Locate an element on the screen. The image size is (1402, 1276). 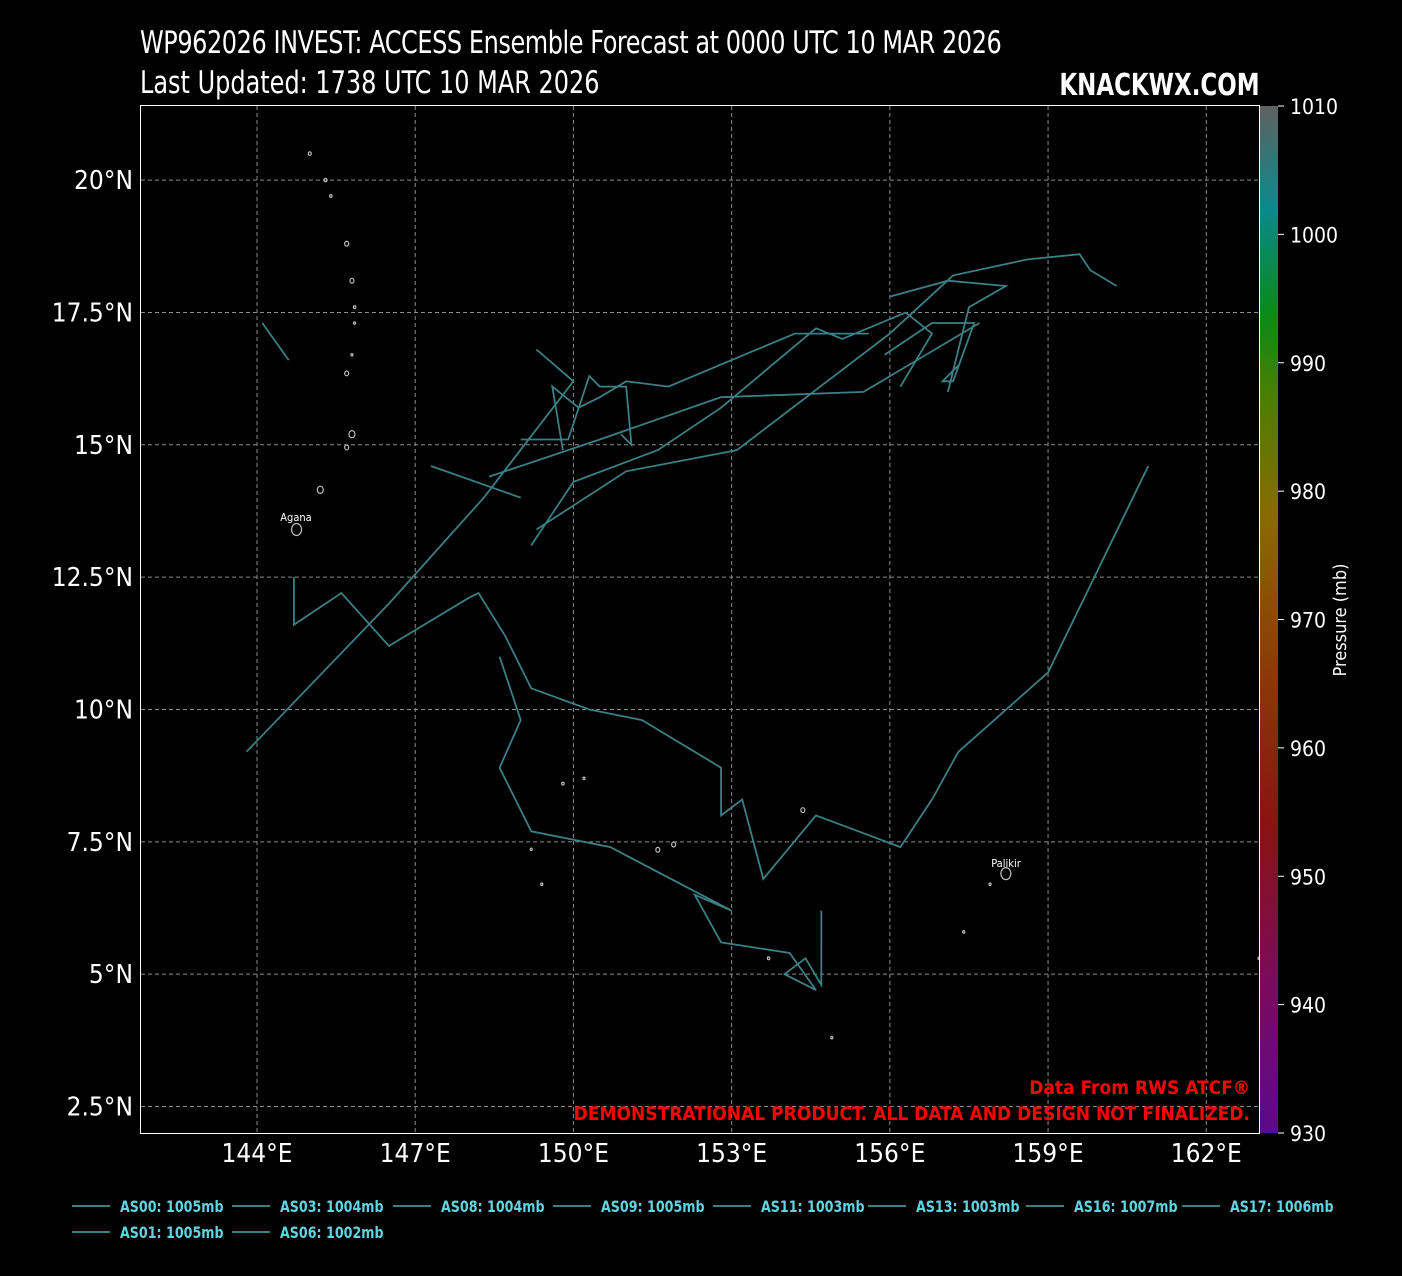
lon-tick-label: 147°E is located at coordinates (415, 1154).